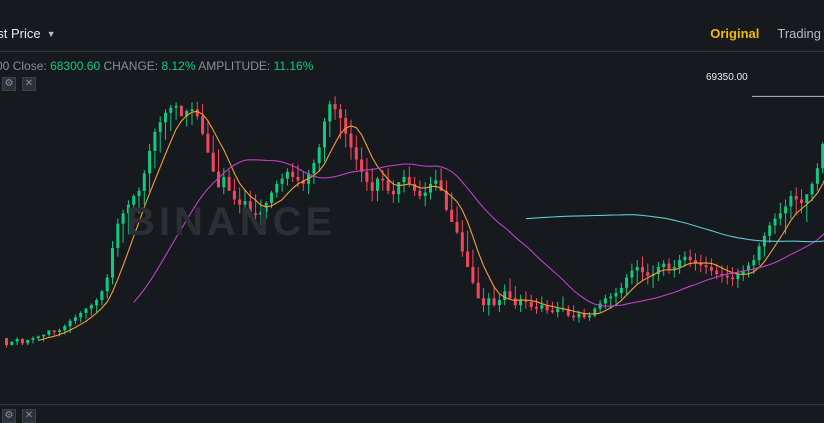 The image size is (824, 423). What do you see at coordinates (19, 416) in the screenshot?
I see `lower-pane-tools: ⚙ ✕` at bounding box center [19, 416].